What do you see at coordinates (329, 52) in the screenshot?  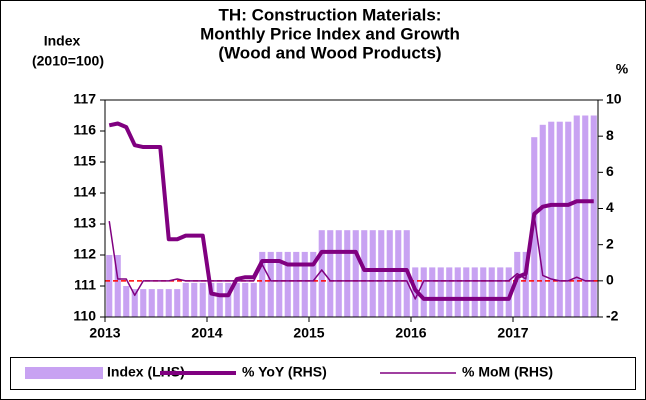 I see `chart-title: (Wood and Wood Products)` at bounding box center [329, 52].